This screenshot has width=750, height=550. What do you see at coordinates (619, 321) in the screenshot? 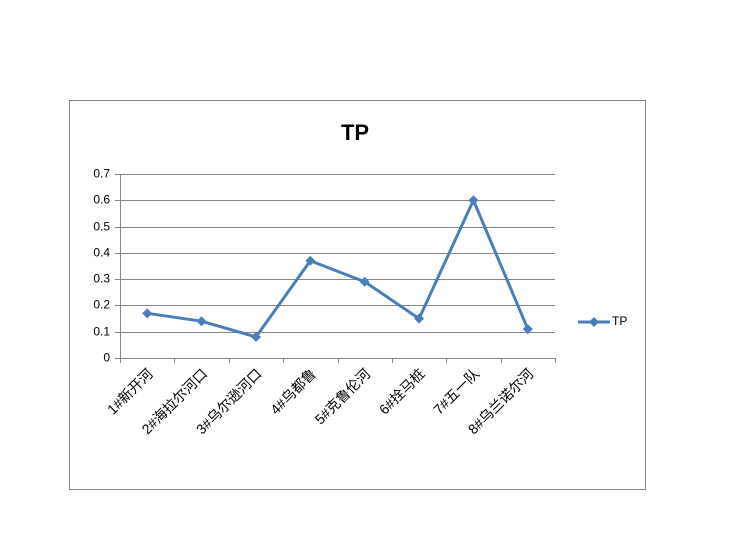
I see `legend-label: TP` at bounding box center [619, 321].